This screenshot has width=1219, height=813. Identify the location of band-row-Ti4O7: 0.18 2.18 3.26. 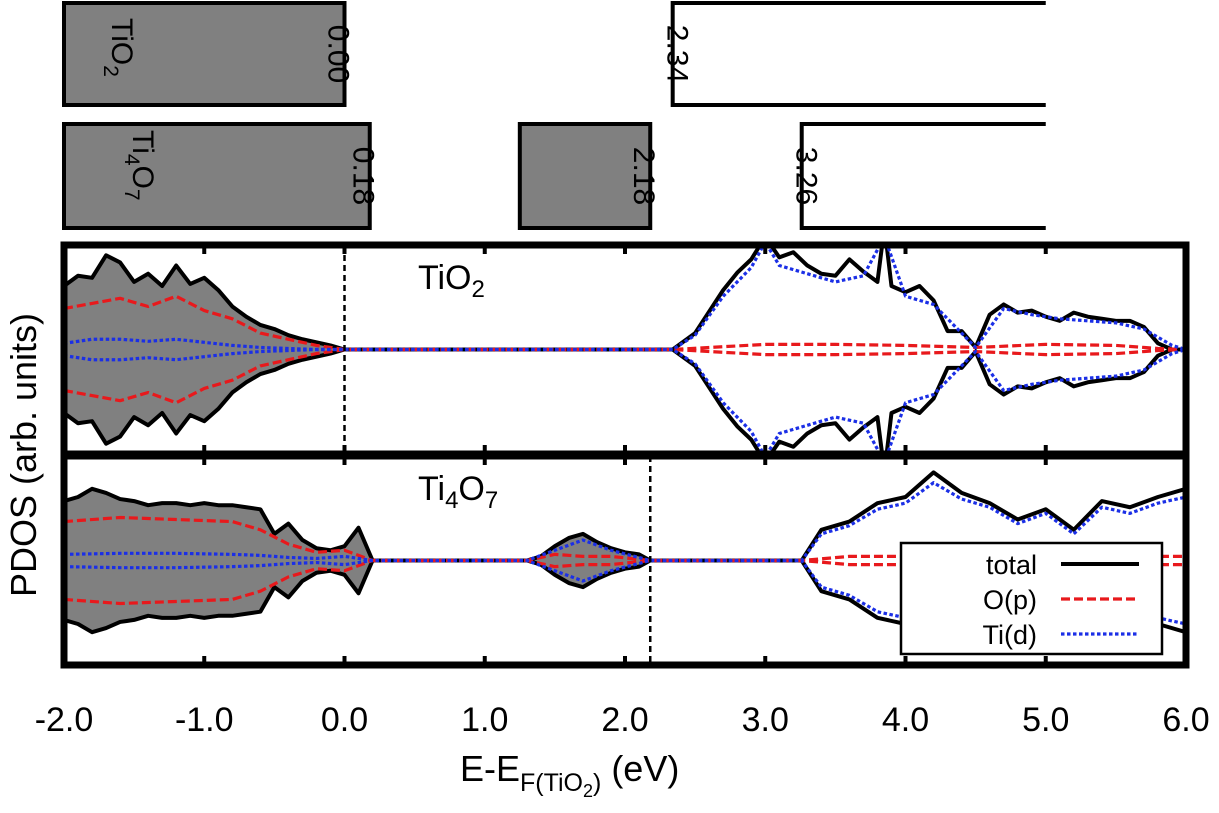
(554, 176).